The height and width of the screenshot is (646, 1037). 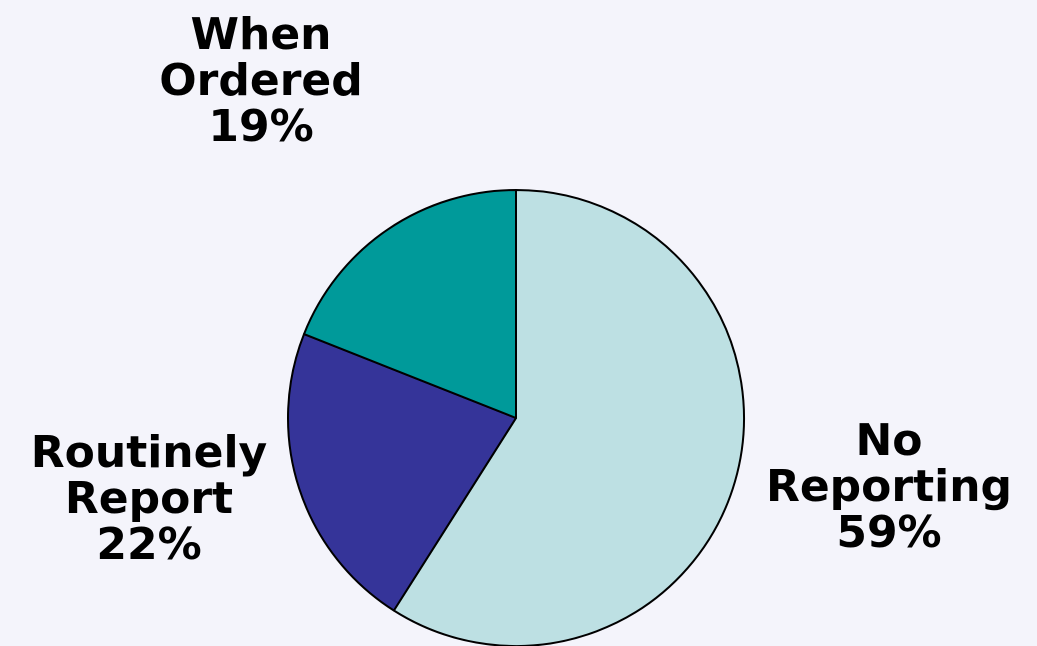 What do you see at coordinates (889, 440) in the screenshot?
I see `label-no-reporting-line-1: No` at bounding box center [889, 440].